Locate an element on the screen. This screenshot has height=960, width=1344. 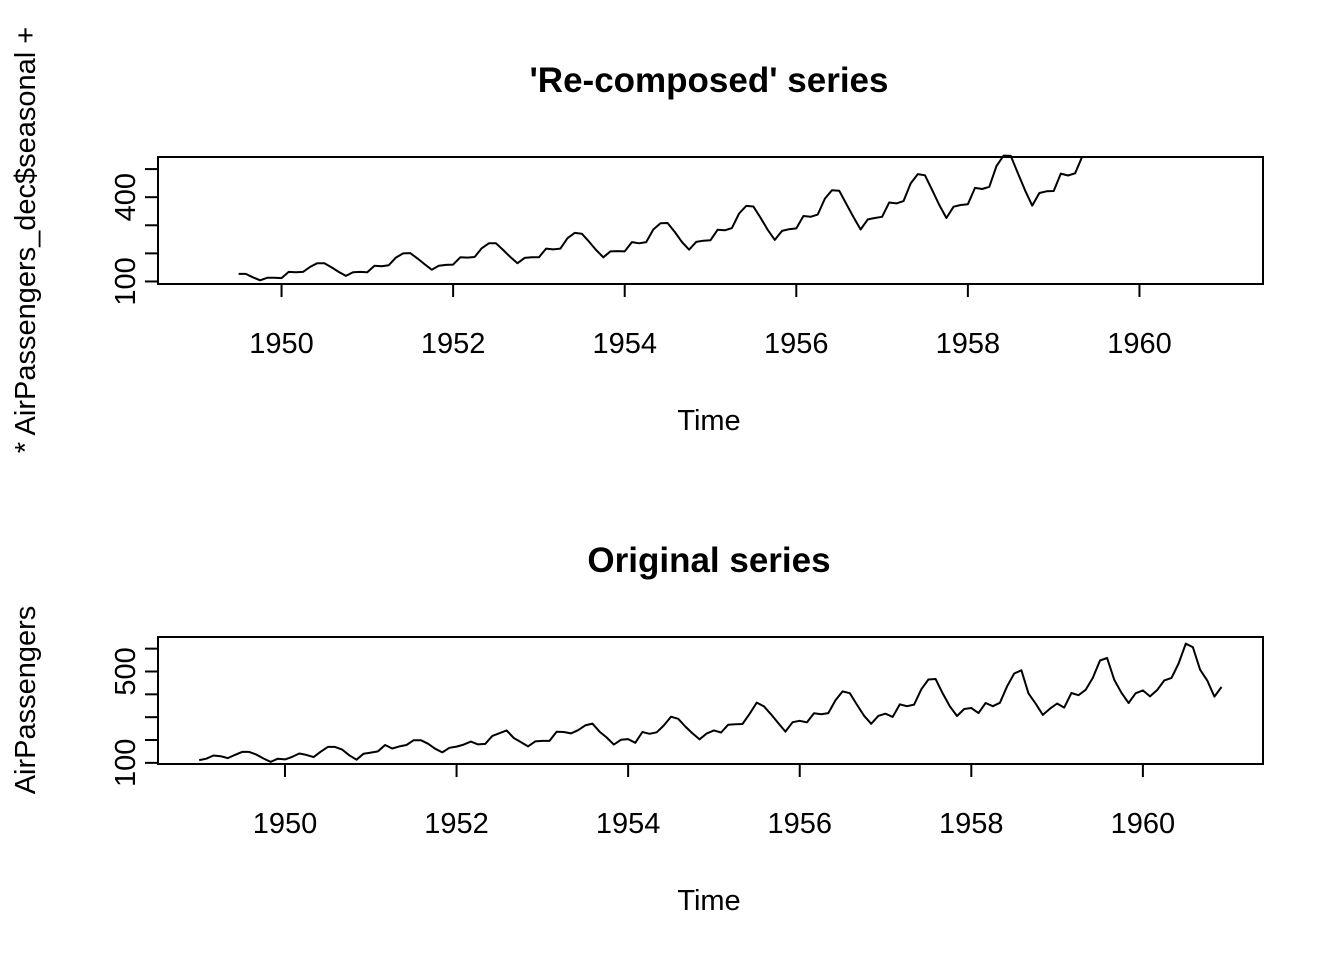
recomposed-title: 'Re-composed' series is located at coordinates (708, 80).